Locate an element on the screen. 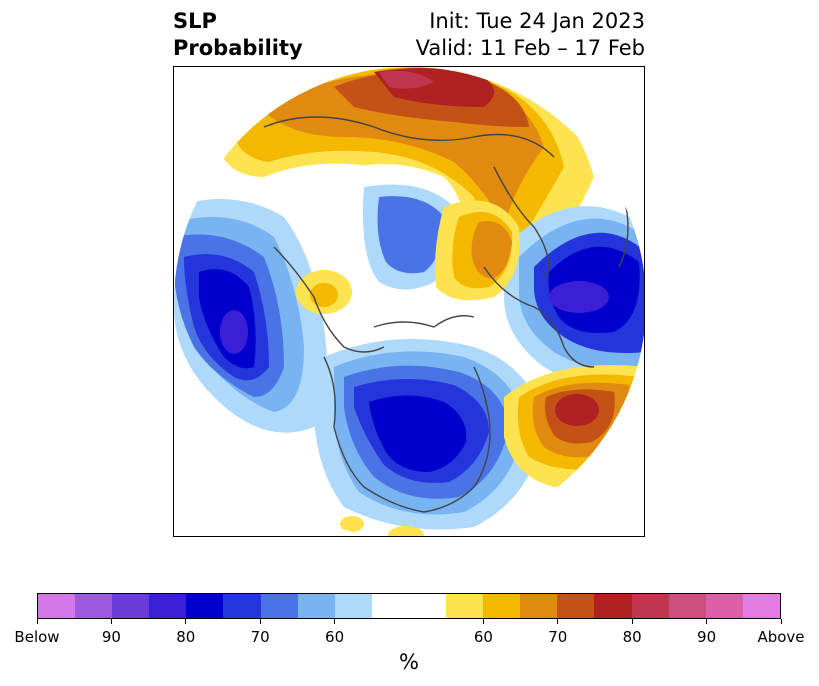 The image size is (819, 686). colorbar-units: % is located at coordinates (409, 662).